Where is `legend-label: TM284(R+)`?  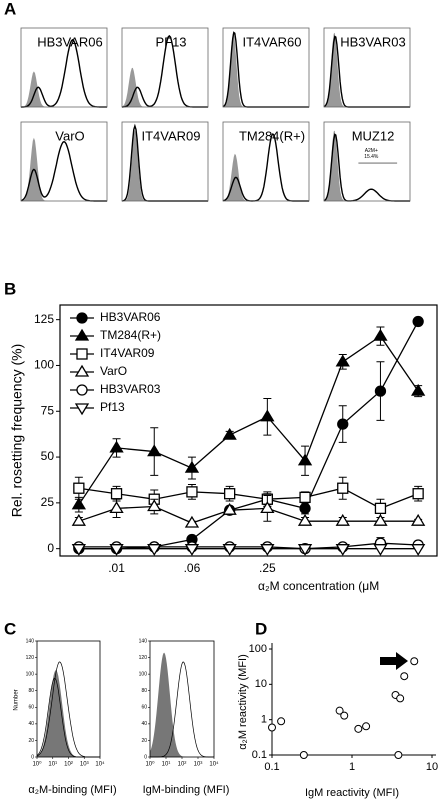
legend-label: TM284(R+) is located at coordinates (130, 335).